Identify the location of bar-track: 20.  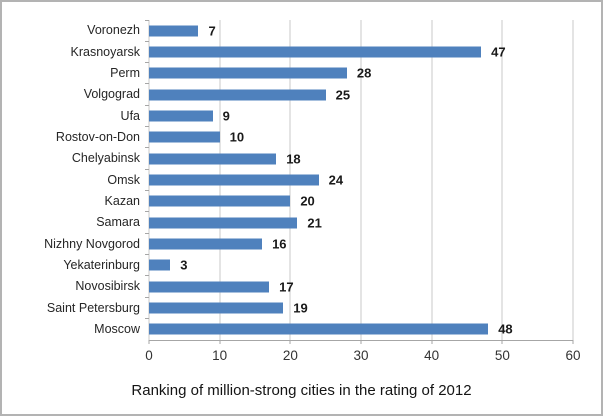
(359, 201).